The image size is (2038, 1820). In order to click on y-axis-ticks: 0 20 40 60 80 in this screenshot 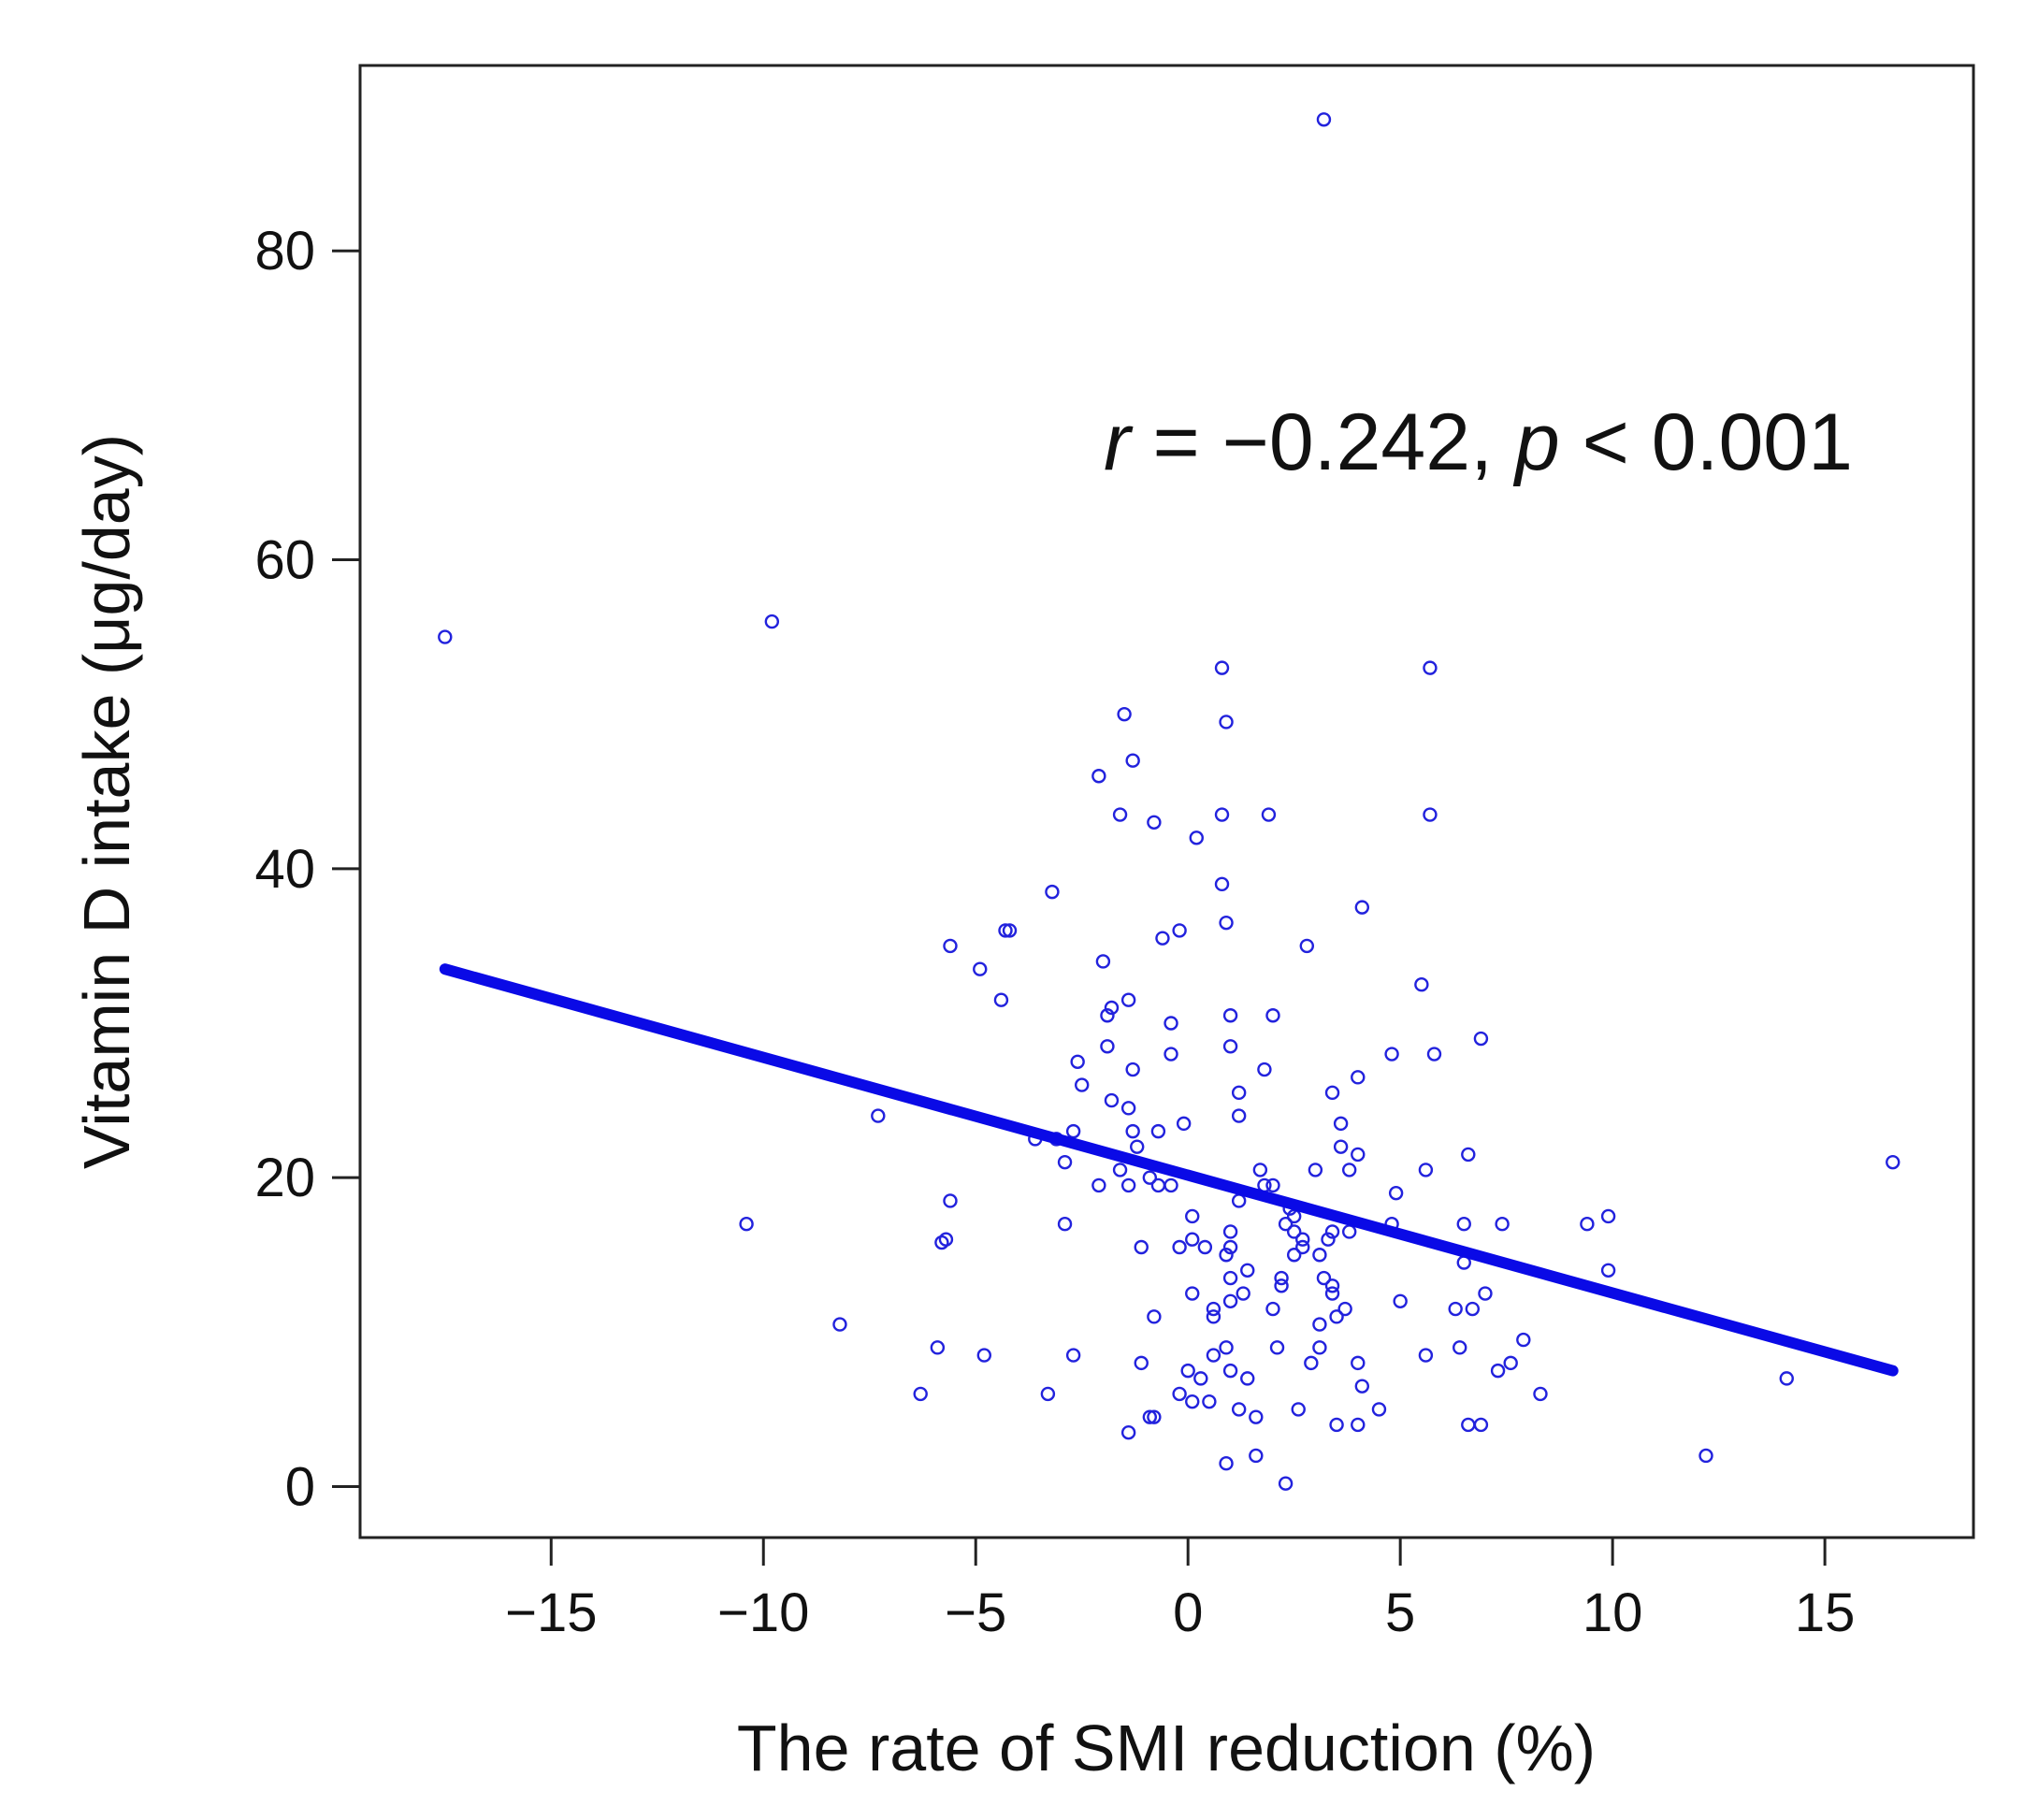, I will do `click(307, 869)`.